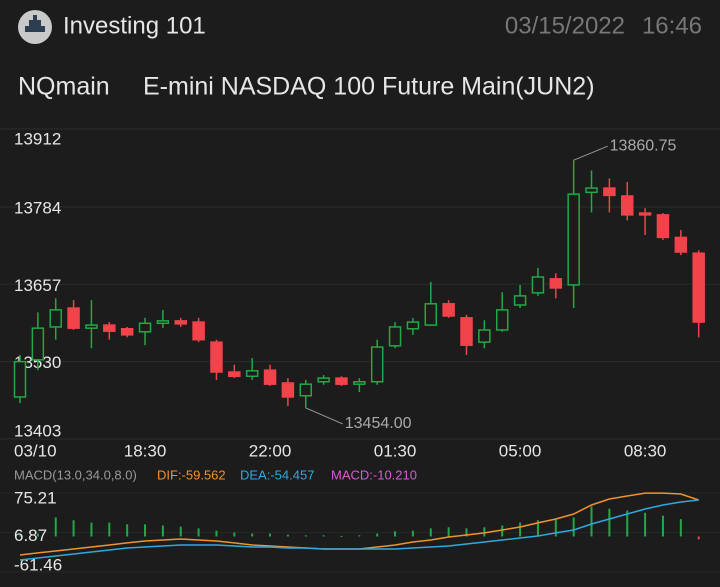  I want to click on x-tick-label: 03/10, so click(35, 450).